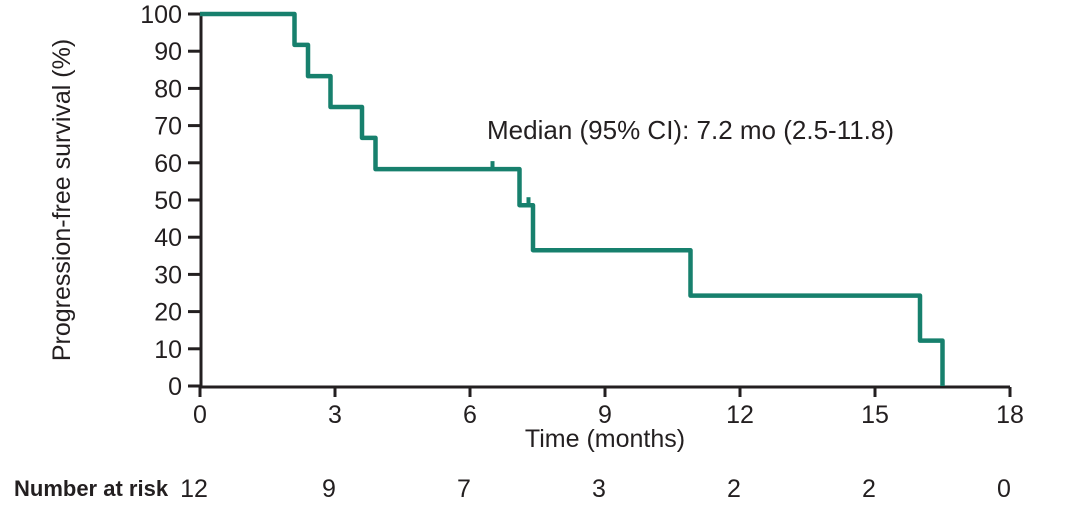  I want to click on y-tick-label: 30, so click(168, 275).